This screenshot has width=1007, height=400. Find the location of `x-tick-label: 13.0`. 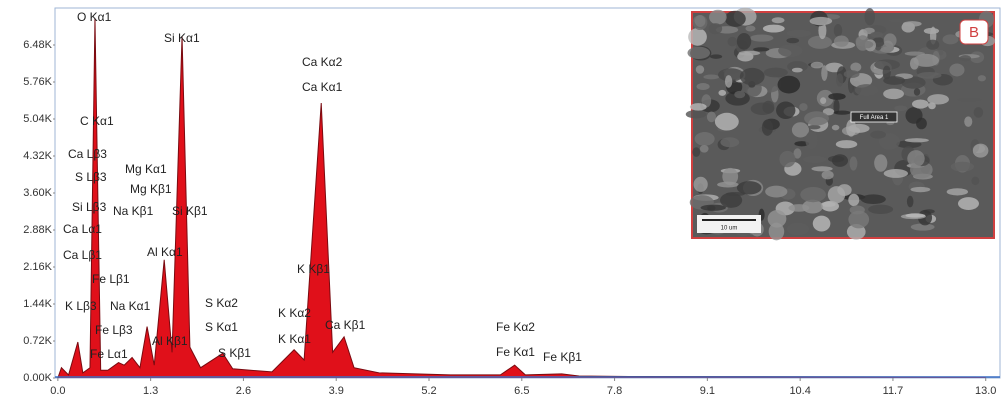

x-tick-label: 13.0 is located at coordinates (985, 391).